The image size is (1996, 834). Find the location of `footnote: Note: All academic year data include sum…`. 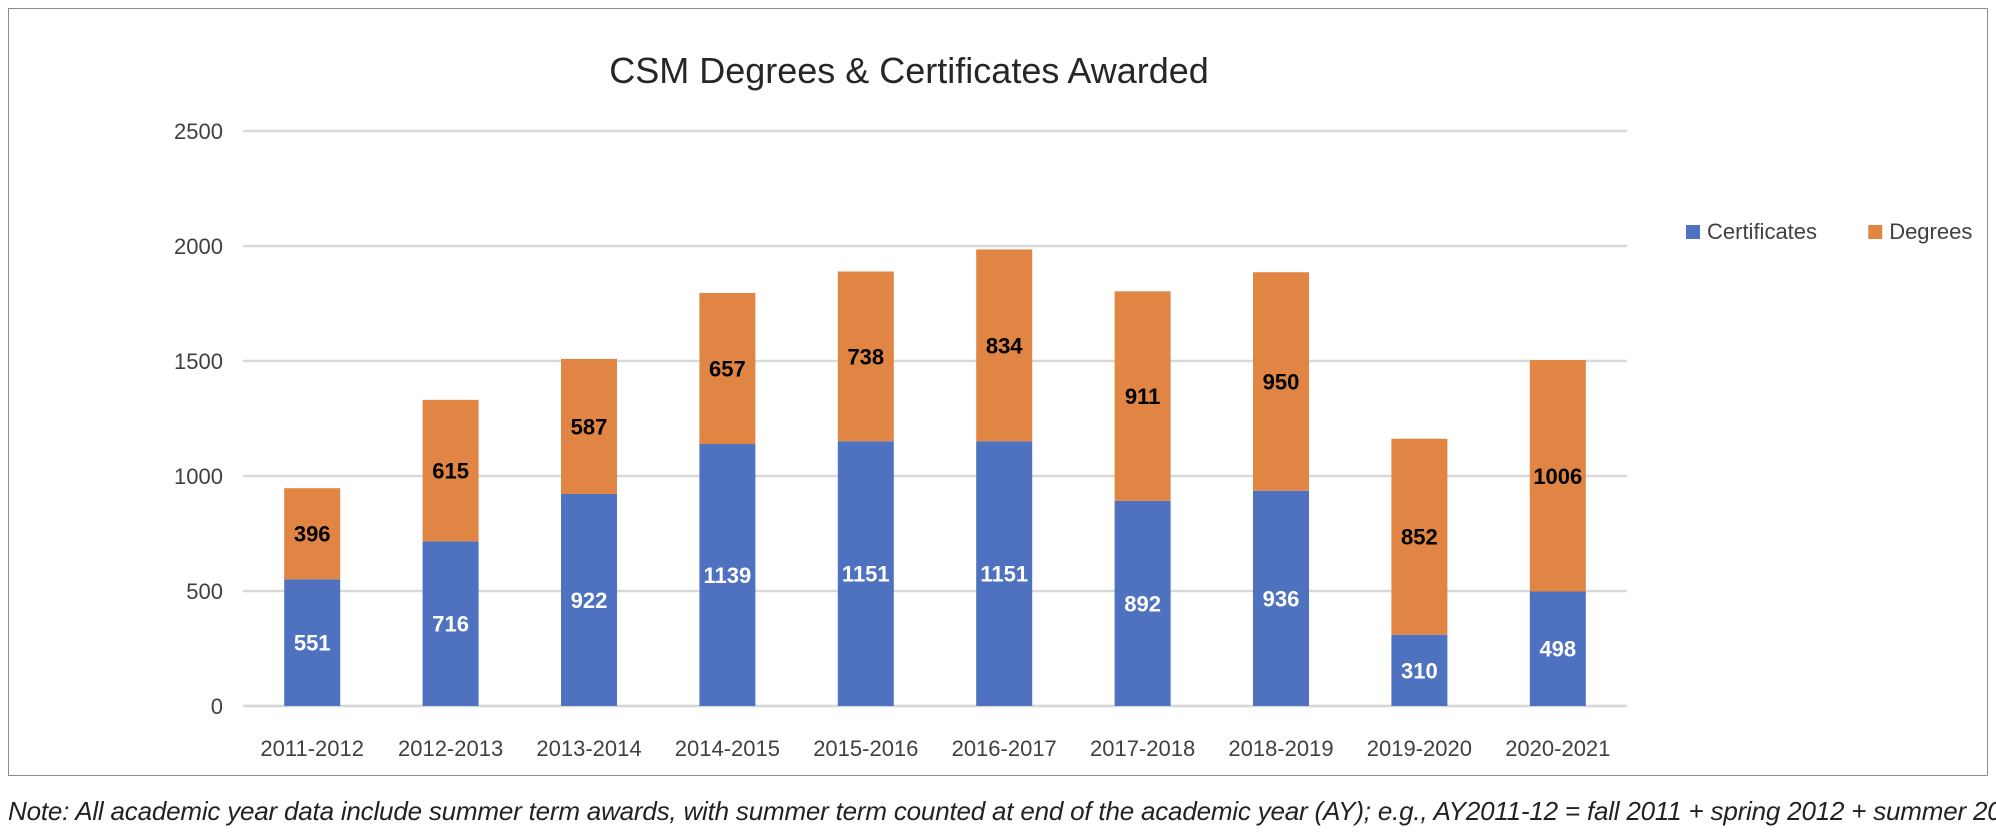

footnote: Note: All academic year data include sum… is located at coordinates (1002, 811).